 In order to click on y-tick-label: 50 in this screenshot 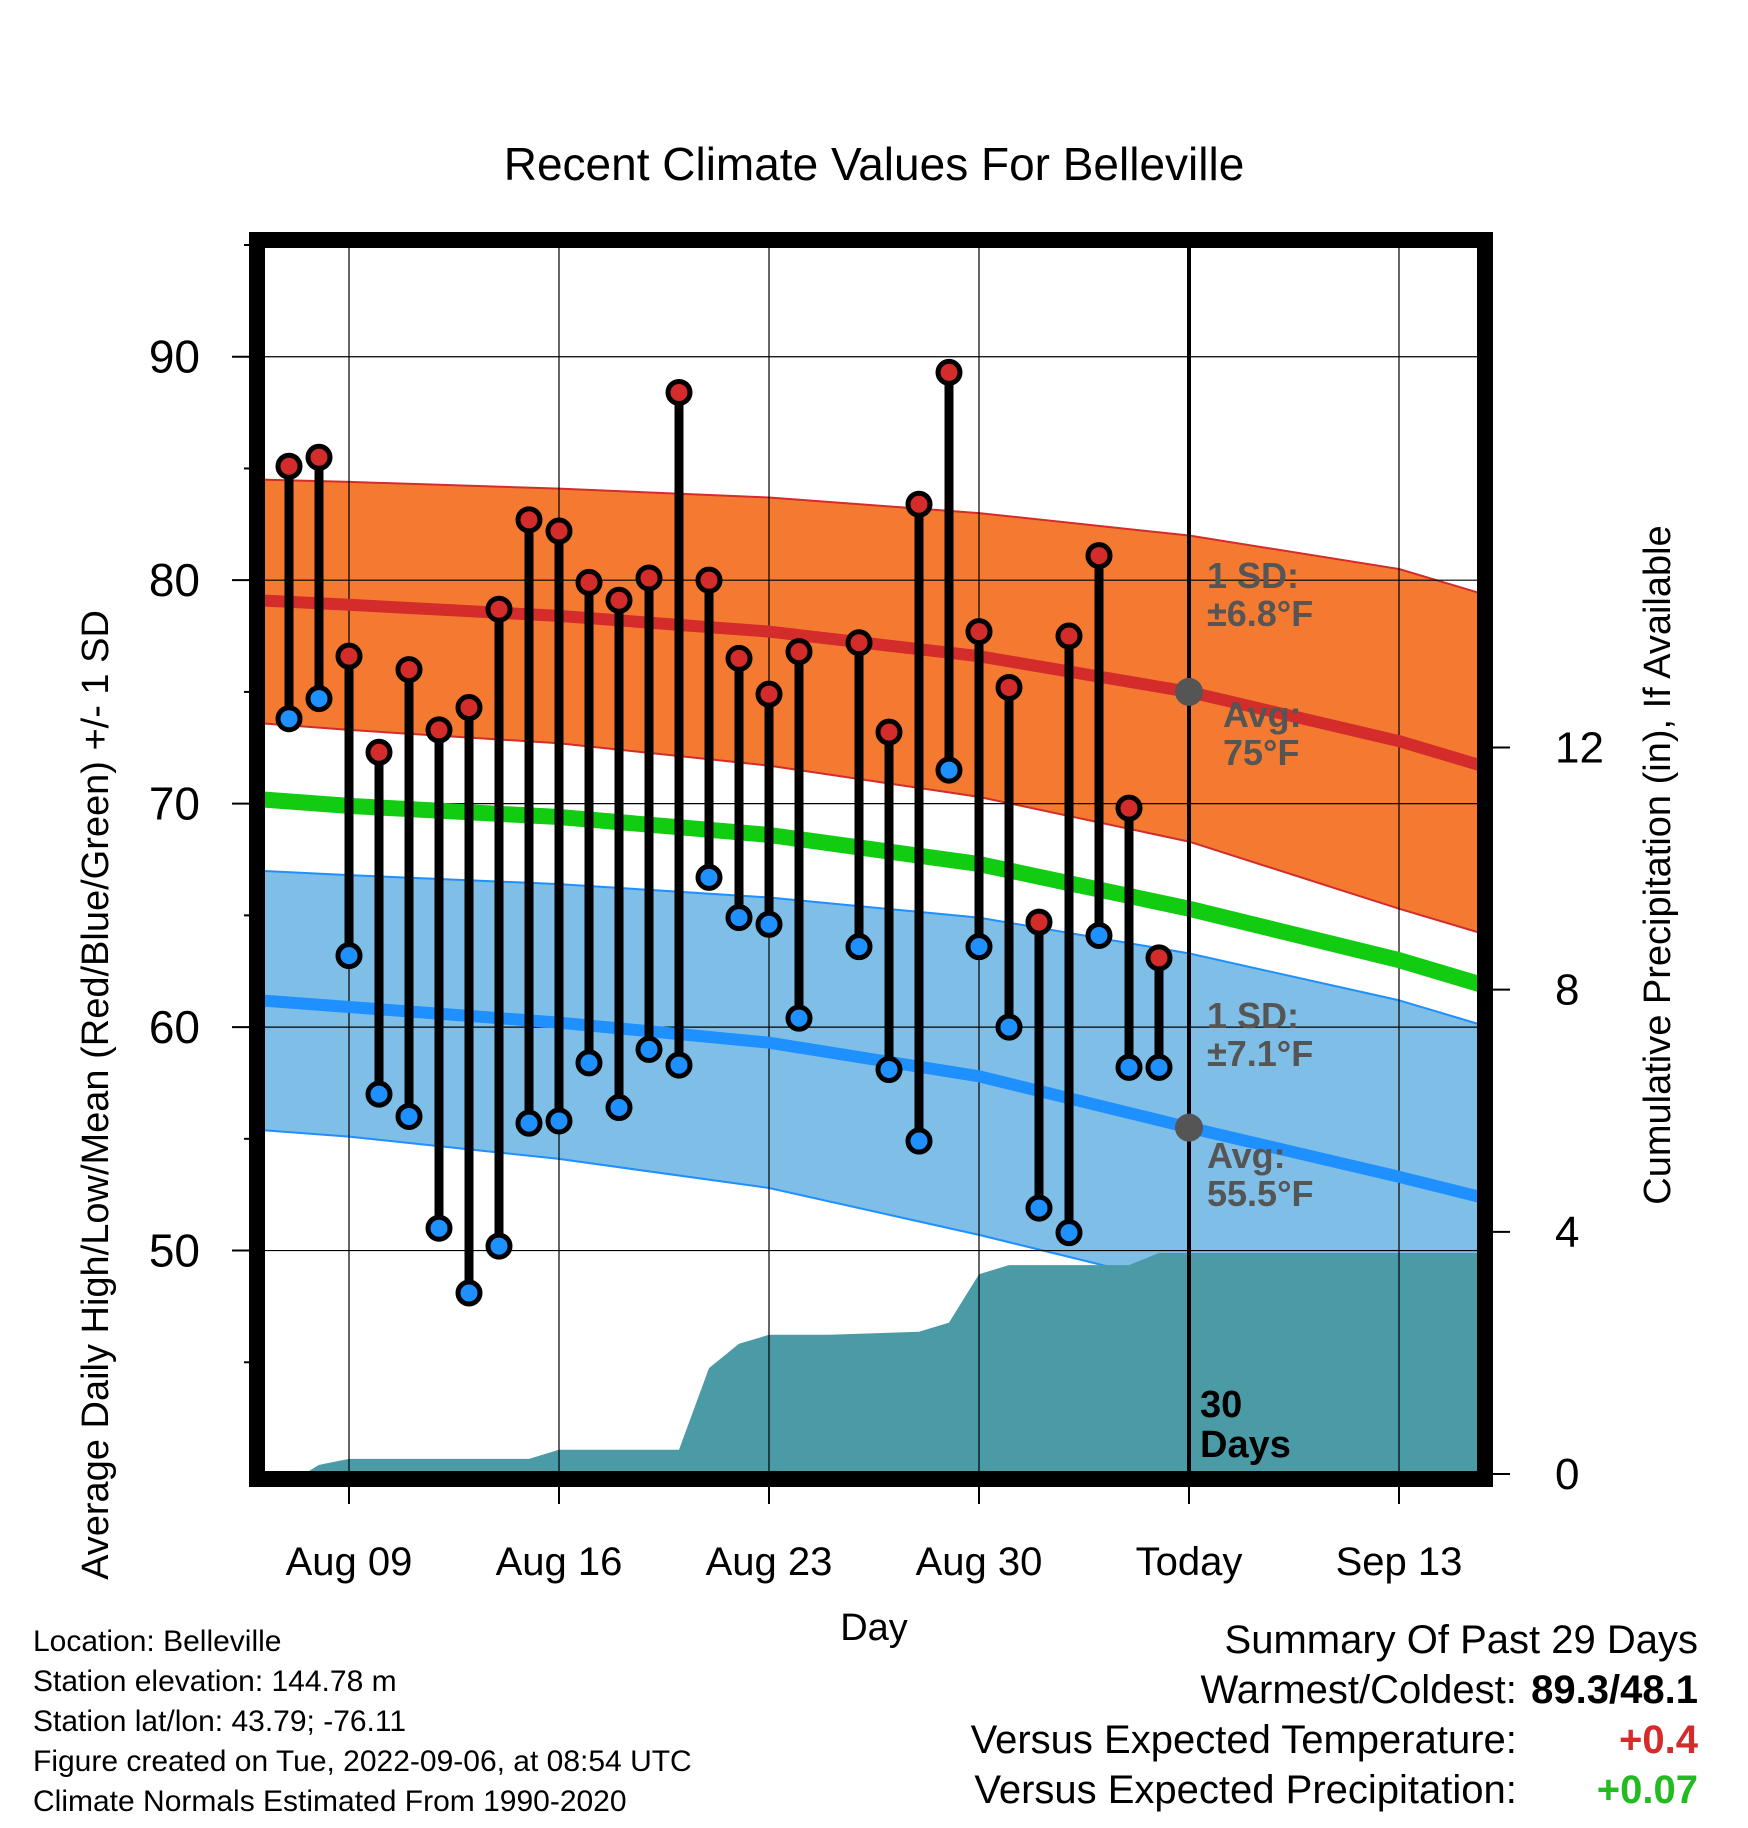, I will do `click(174, 1251)`.